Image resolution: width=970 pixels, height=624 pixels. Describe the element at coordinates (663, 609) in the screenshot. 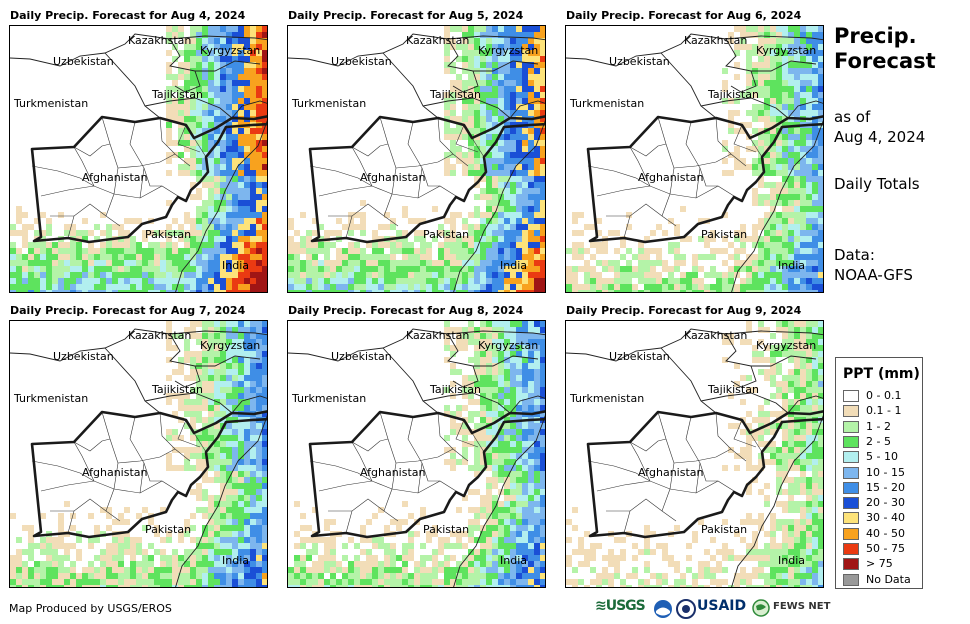

I see `noaa-logo` at that location.